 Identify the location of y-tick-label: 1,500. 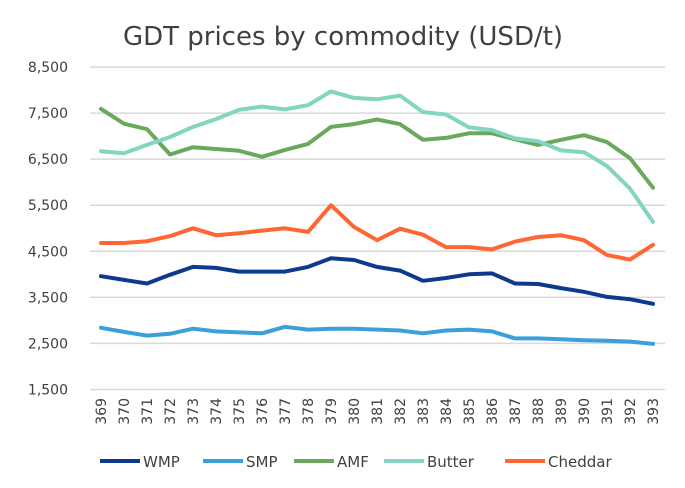
(48, 391).